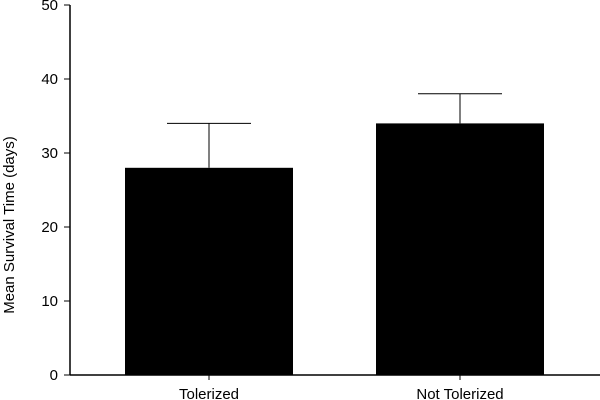 This screenshot has height=400, width=600. Describe the element at coordinates (209, 271) in the screenshot. I see `bar-tolerized` at that location.